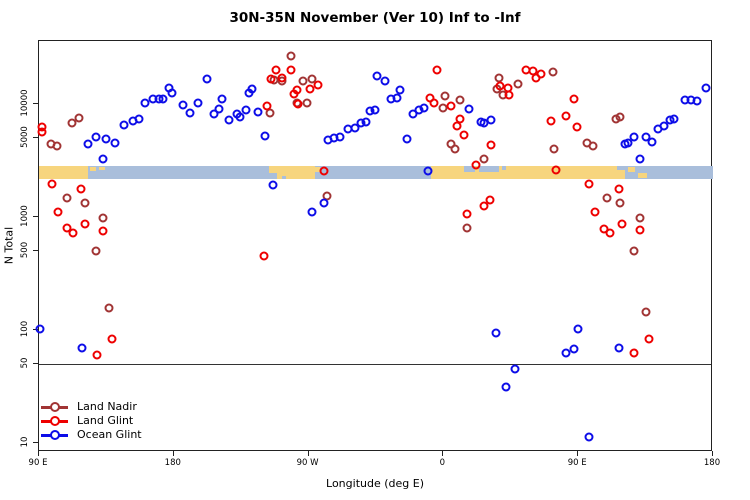 The width and height of the screenshot is (750, 500). Describe the element at coordinates (577, 463) in the screenshot. I see `x-tick-label: 90 E` at that location.